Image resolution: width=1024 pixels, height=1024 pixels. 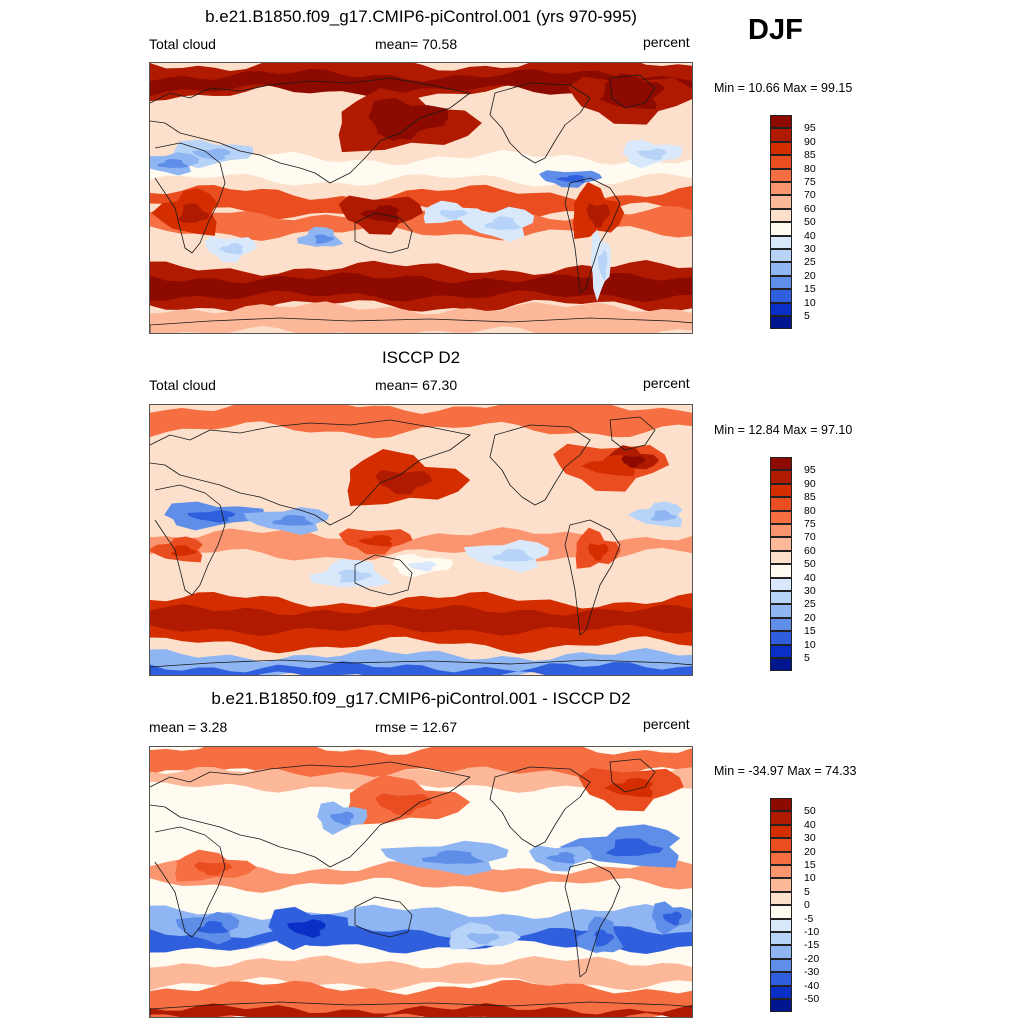 I want to click on colorbar-tick-label: -5, so click(x=809, y=918).